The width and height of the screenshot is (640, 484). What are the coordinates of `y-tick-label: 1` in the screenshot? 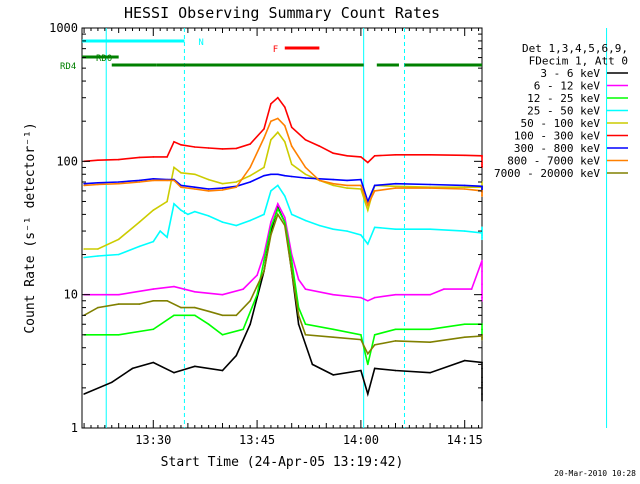 It's located at (74, 428).